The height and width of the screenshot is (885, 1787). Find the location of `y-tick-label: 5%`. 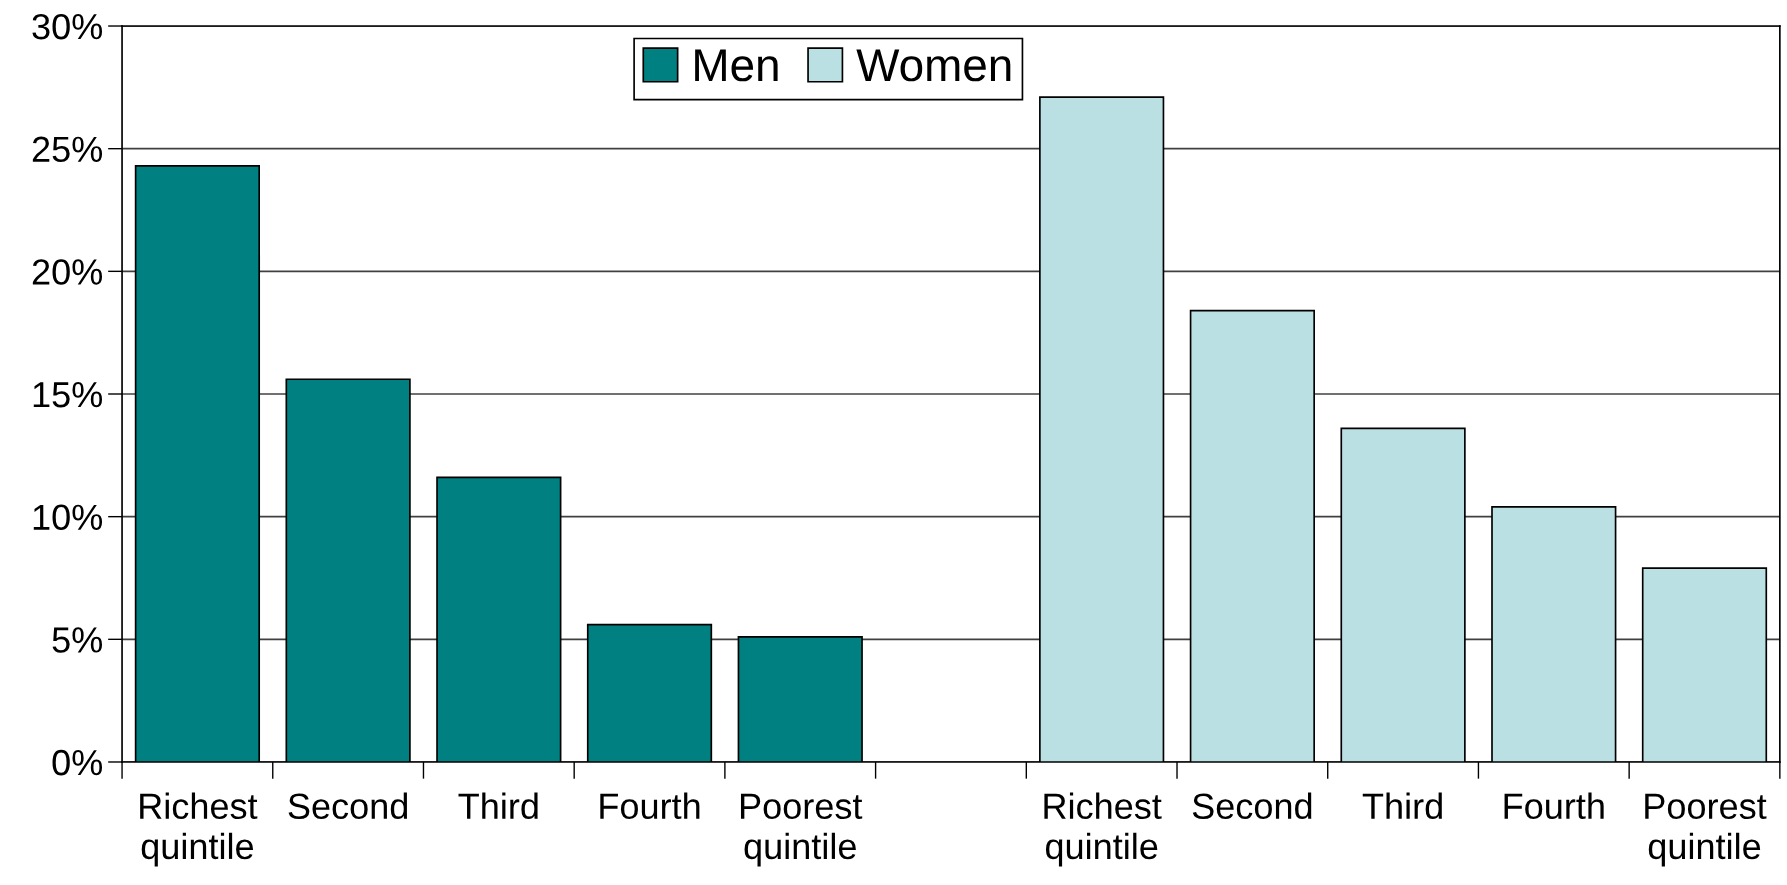

y-tick-label: 5% is located at coordinates (77, 640).